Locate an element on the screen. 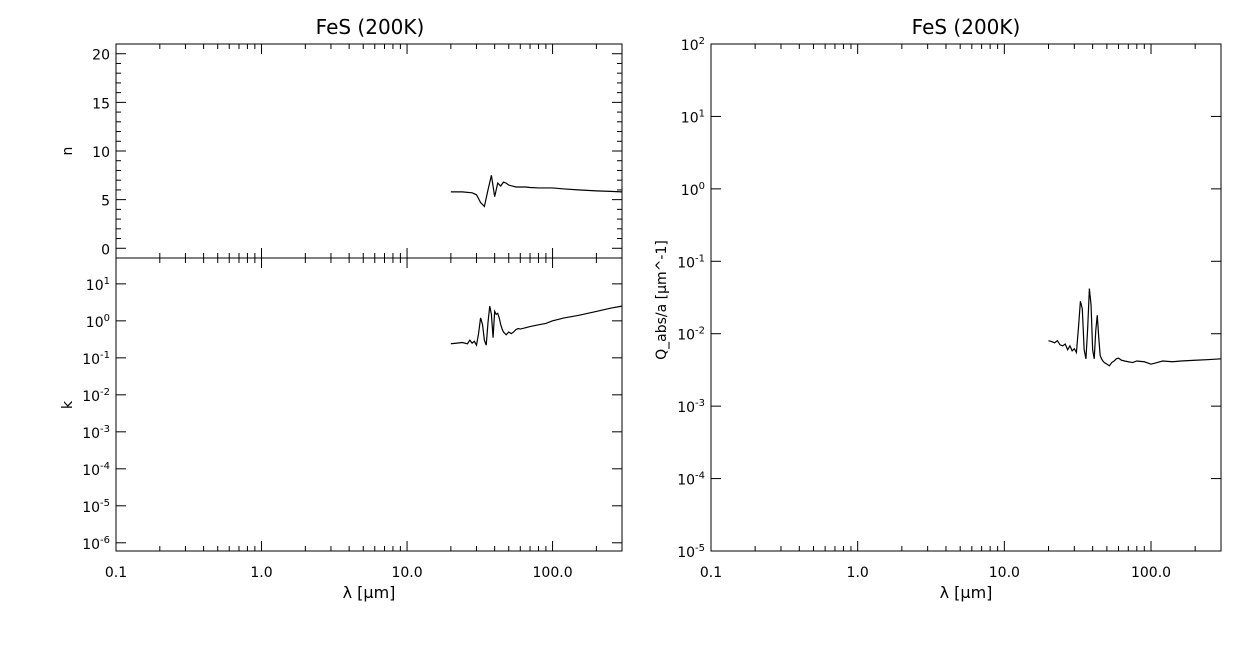 This screenshot has width=1250, height=645. k-curve is located at coordinates (536, 326).